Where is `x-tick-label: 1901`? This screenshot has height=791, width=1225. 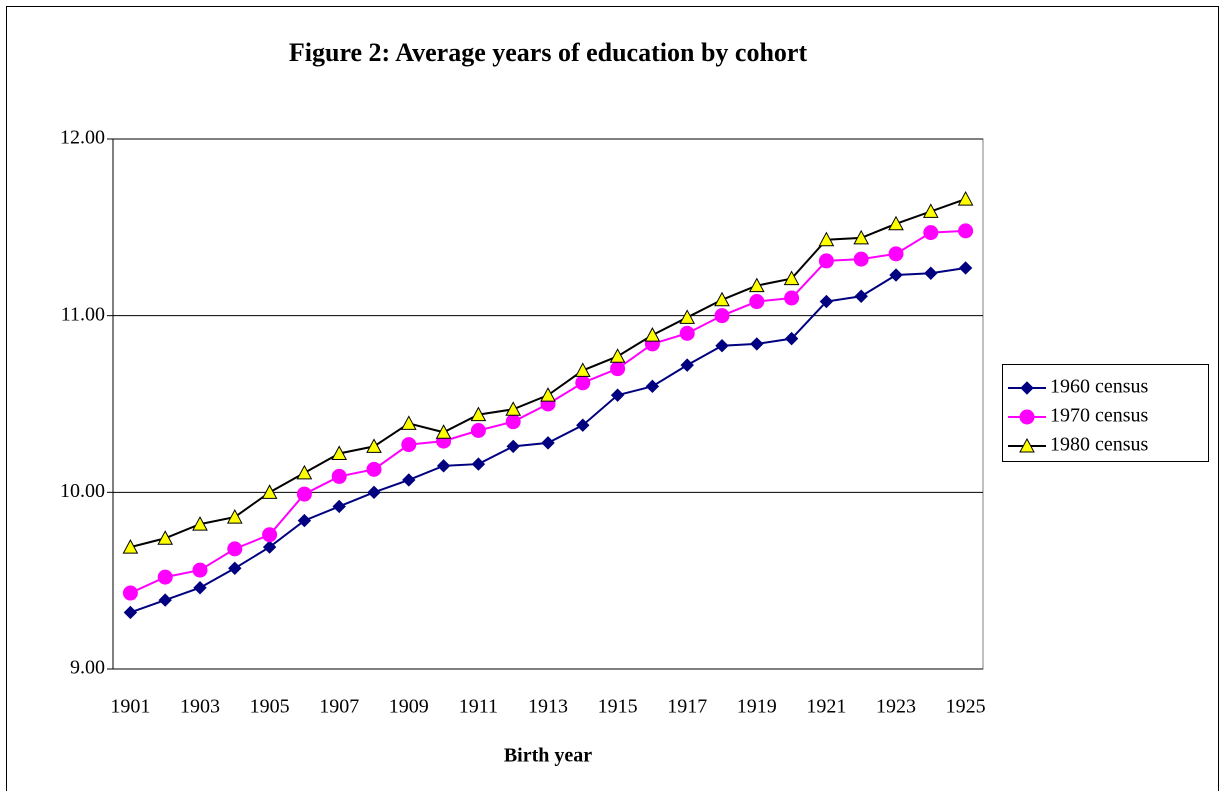
x-tick-label: 1901 is located at coordinates (130, 707).